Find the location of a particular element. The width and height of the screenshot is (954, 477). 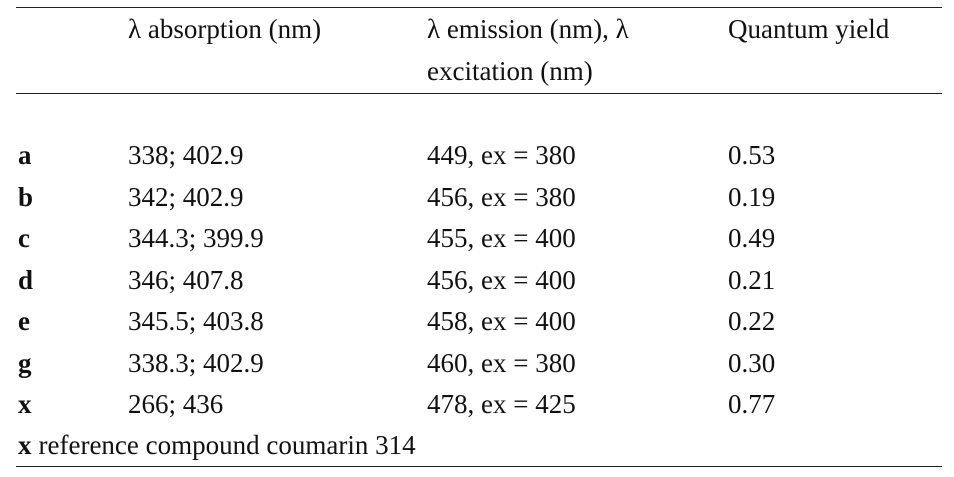

table-cell: 0.21 is located at coordinates (752, 279).